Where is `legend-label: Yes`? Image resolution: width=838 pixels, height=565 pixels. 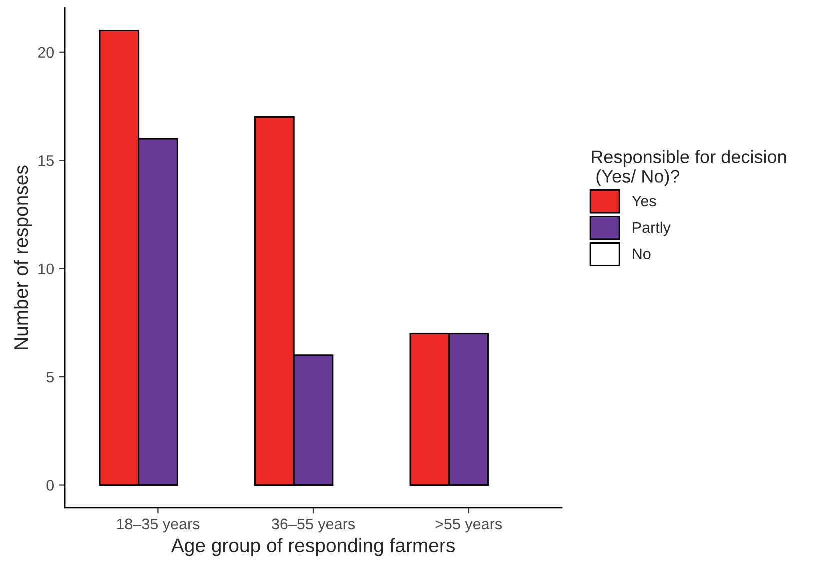 legend-label: Yes is located at coordinates (644, 201).